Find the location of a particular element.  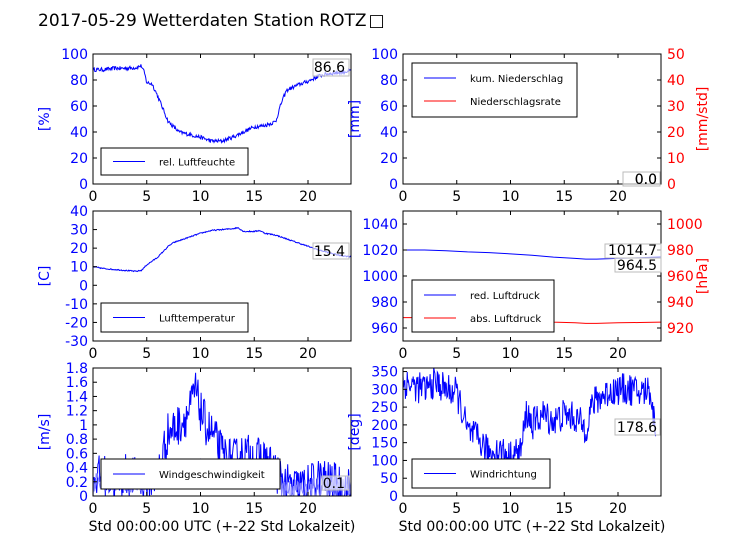

y-tick-label: 1020 is located at coordinates (380, 251).